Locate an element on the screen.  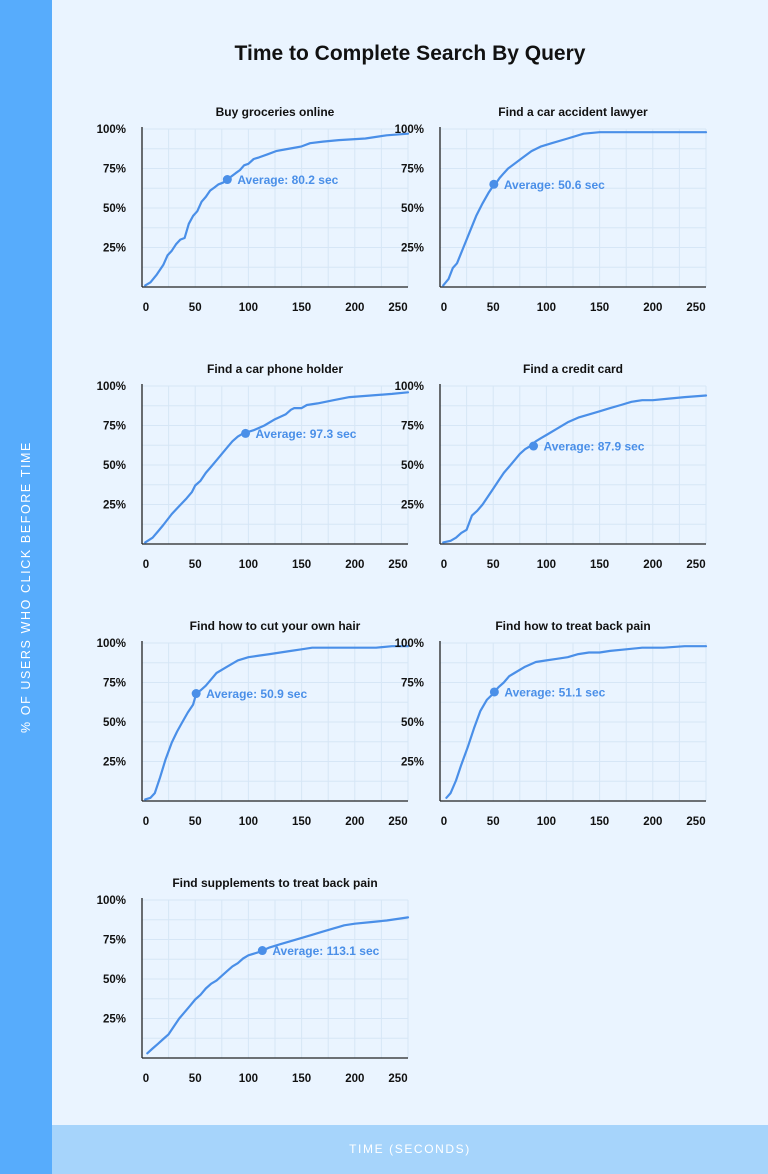
chart-title: Buy groceries online is located at coordinates (275, 112).